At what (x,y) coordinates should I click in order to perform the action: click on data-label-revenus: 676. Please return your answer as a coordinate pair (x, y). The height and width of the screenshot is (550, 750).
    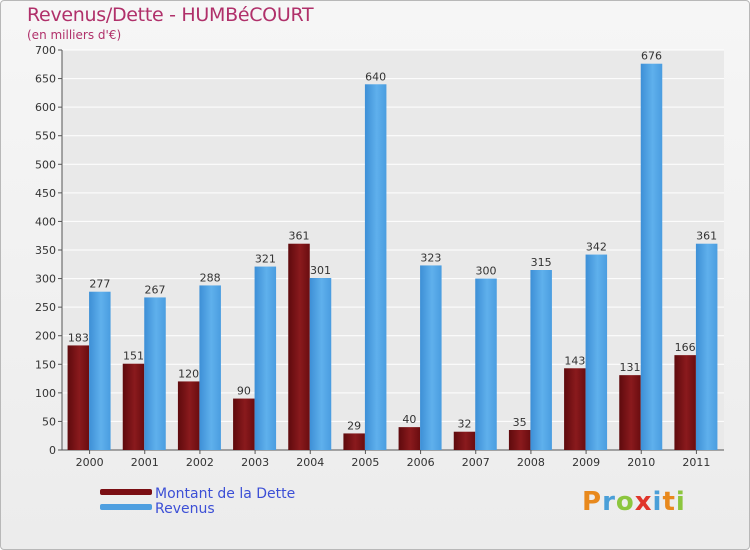
    Looking at the image, I should click on (651, 56).